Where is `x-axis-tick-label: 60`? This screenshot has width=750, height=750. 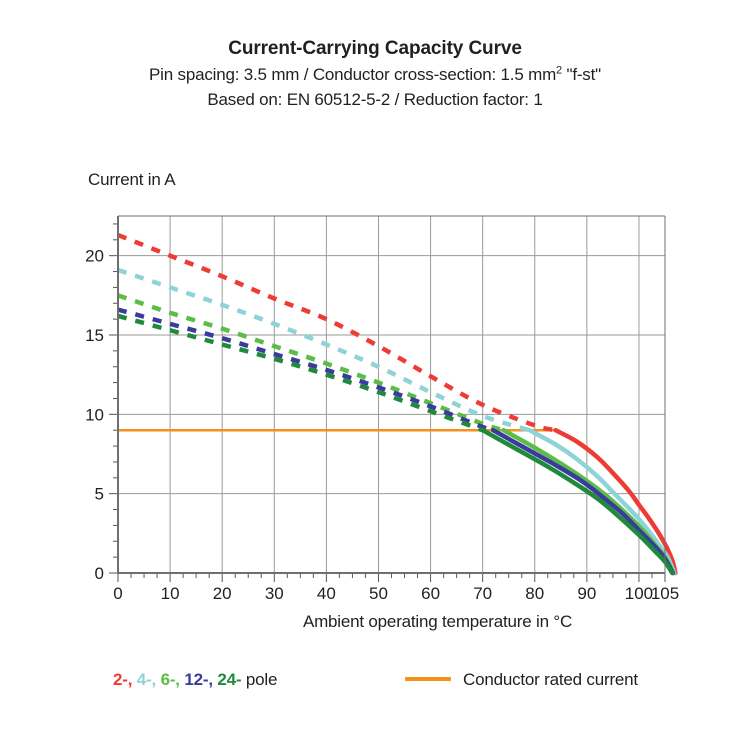
x-axis-tick-label: 60 is located at coordinates (430, 593).